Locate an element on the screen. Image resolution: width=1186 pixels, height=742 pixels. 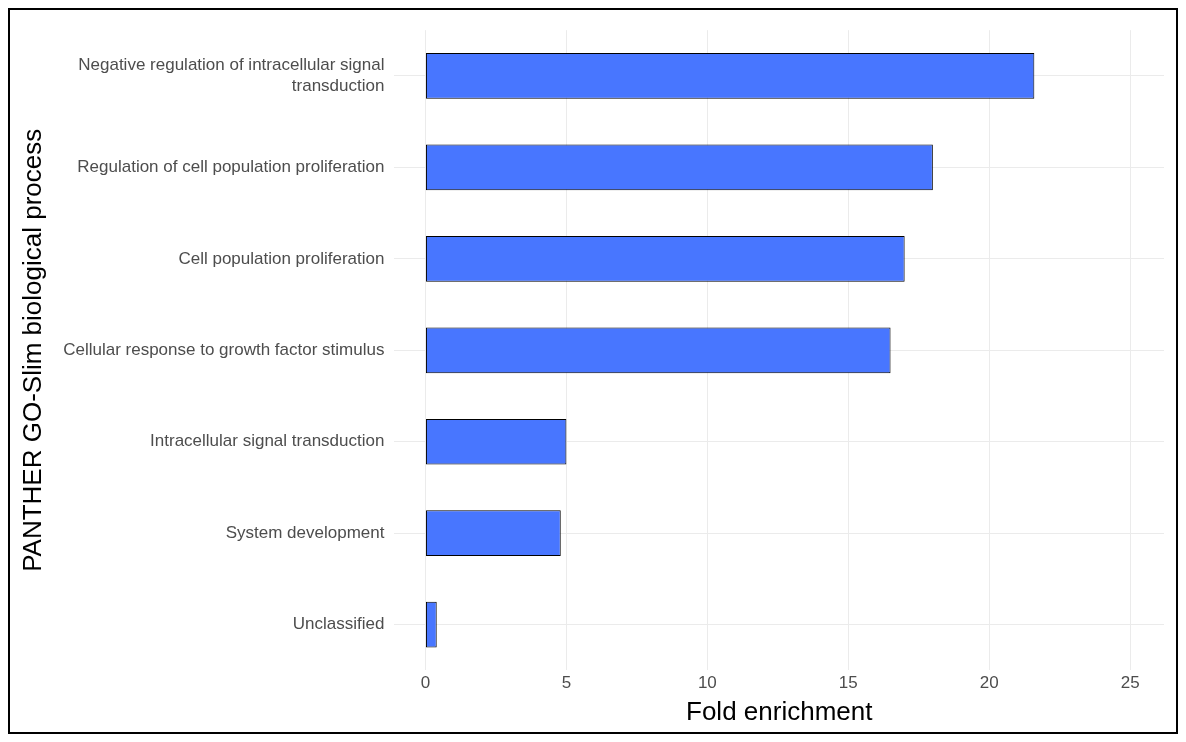
y-tick-label: Cell population proliferation is located at coordinates (281, 258).